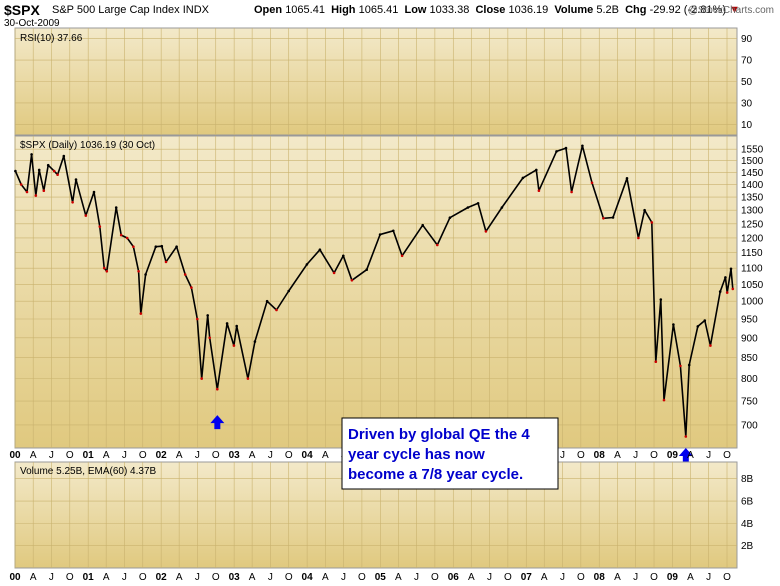 The image size is (780, 586). Describe the element at coordinates (439, 434) in the screenshot. I see `annotation-line-1: Driven by global QE the 4` at that location.